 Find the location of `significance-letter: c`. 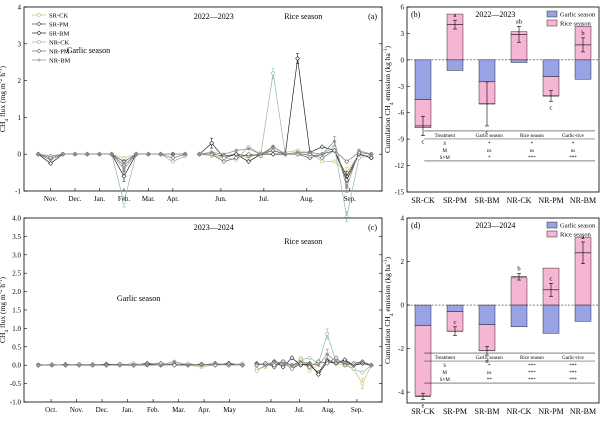

significance-letter: c is located at coordinates (455, 322).